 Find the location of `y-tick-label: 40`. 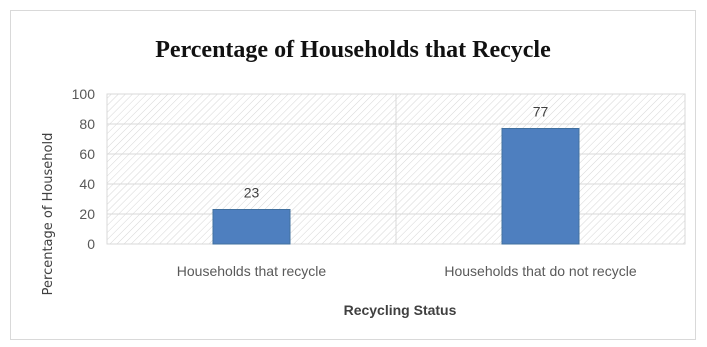

y-tick-label: 40 is located at coordinates (87, 184).